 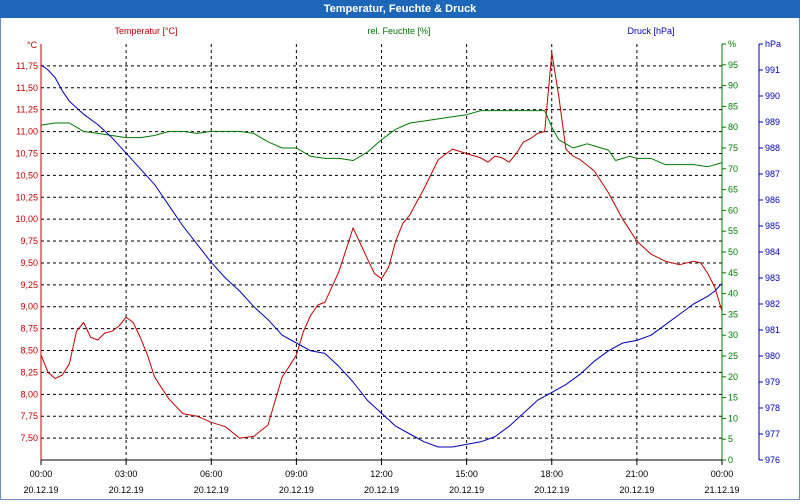 What do you see at coordinates (721, 490) in the screenshot?
I see `x-tick-date: 21.12.19` at bounding box center [721, 490].